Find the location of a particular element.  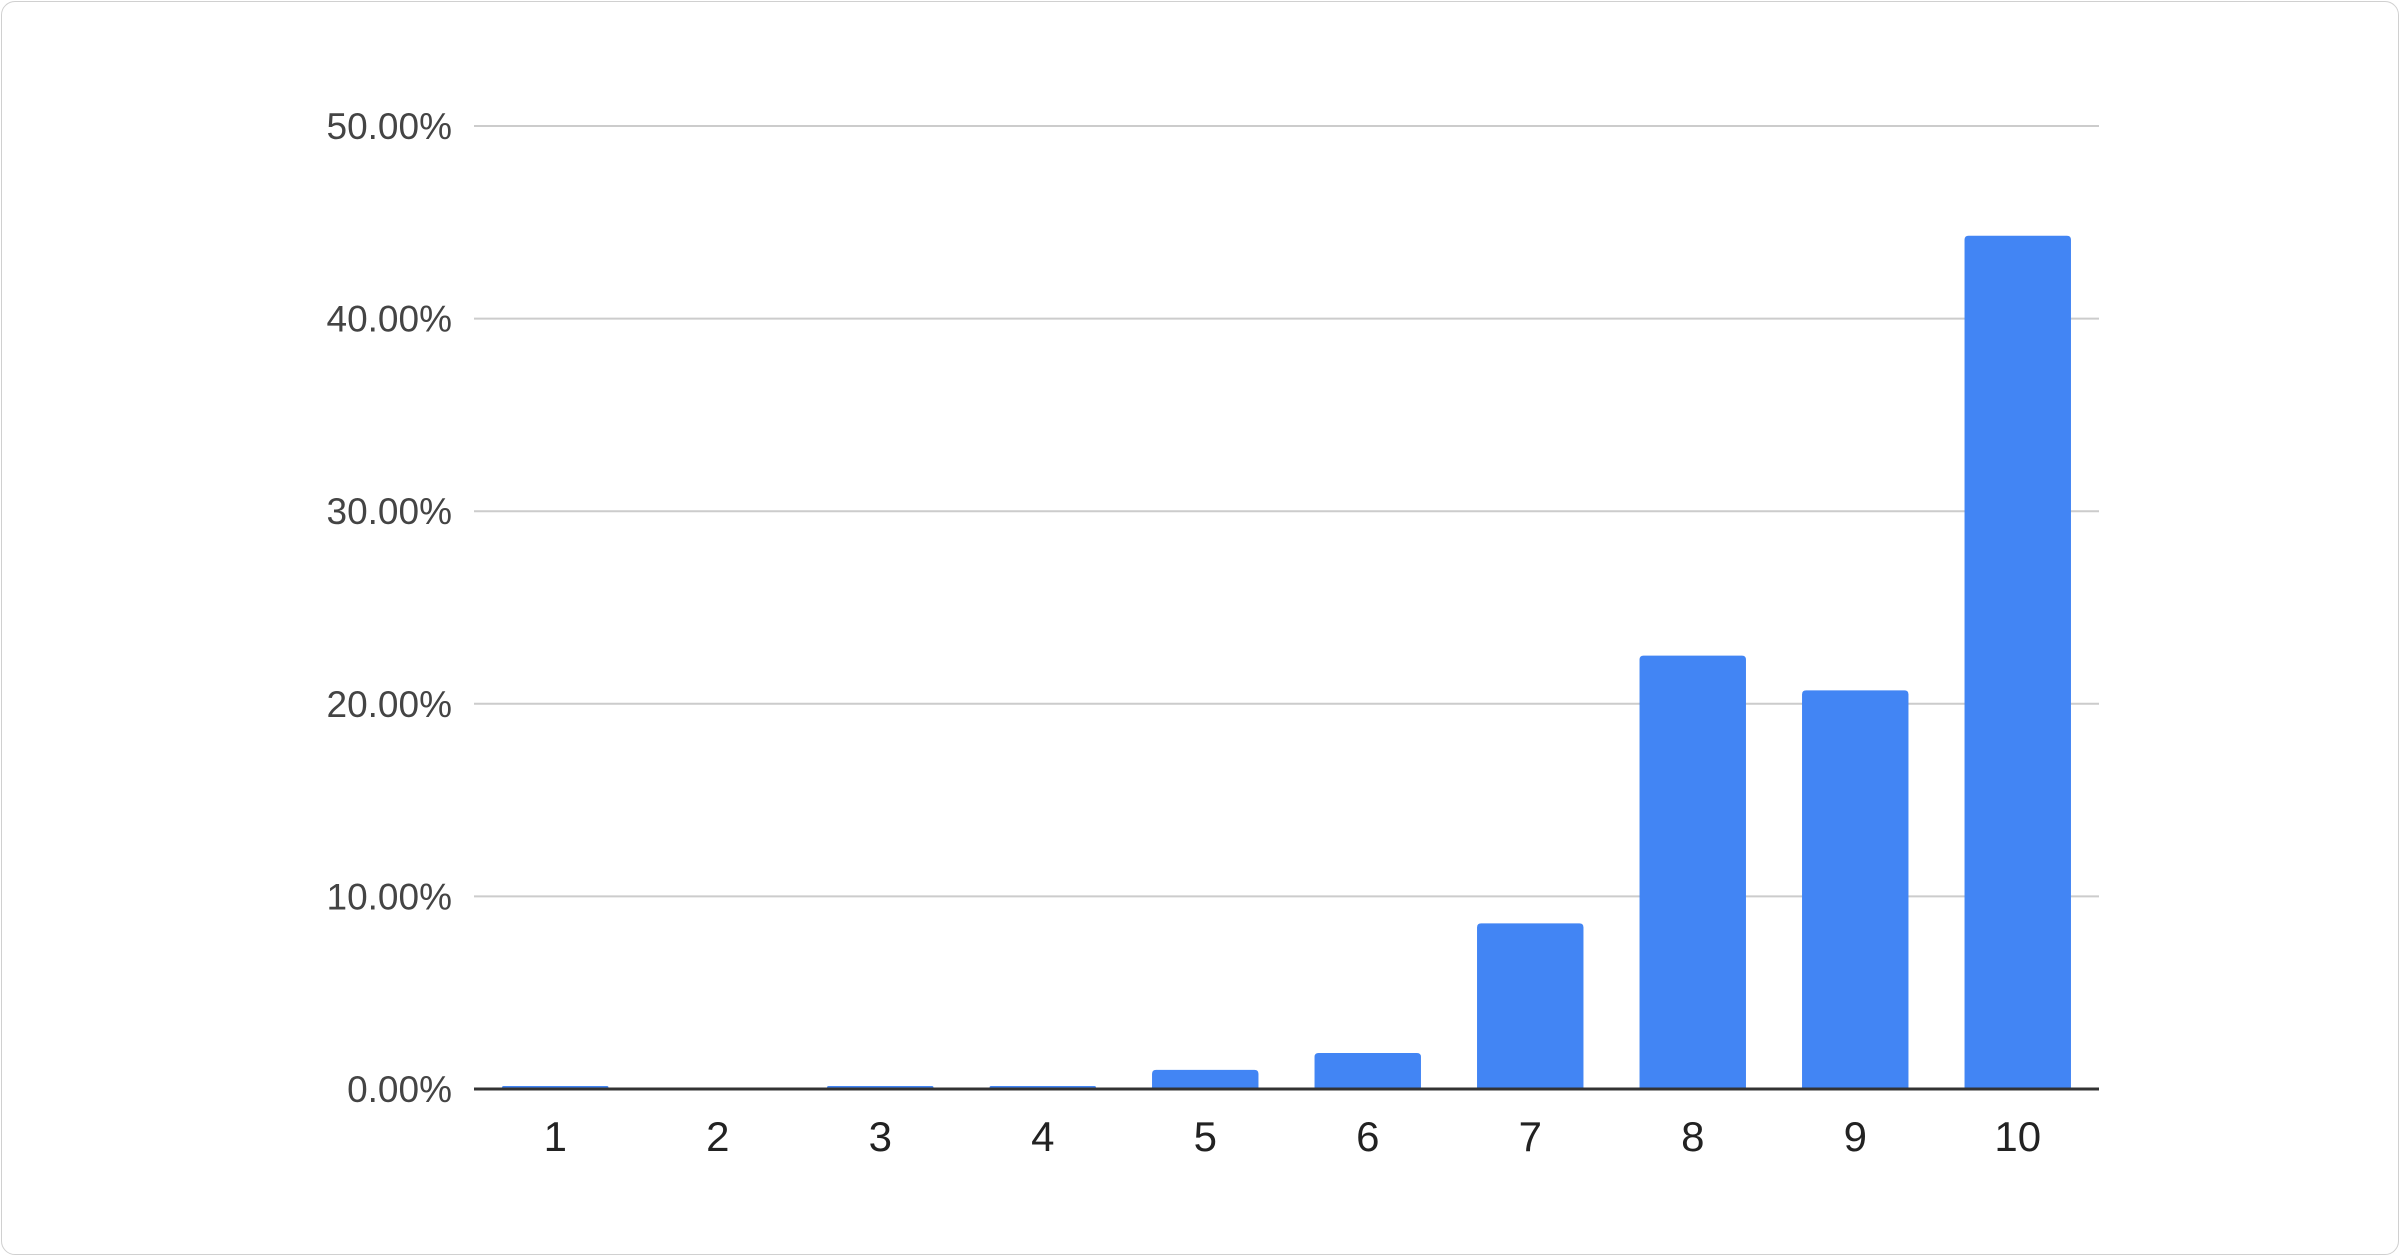

x-tick-label: 5 is located at coordinates (1205, 1136).